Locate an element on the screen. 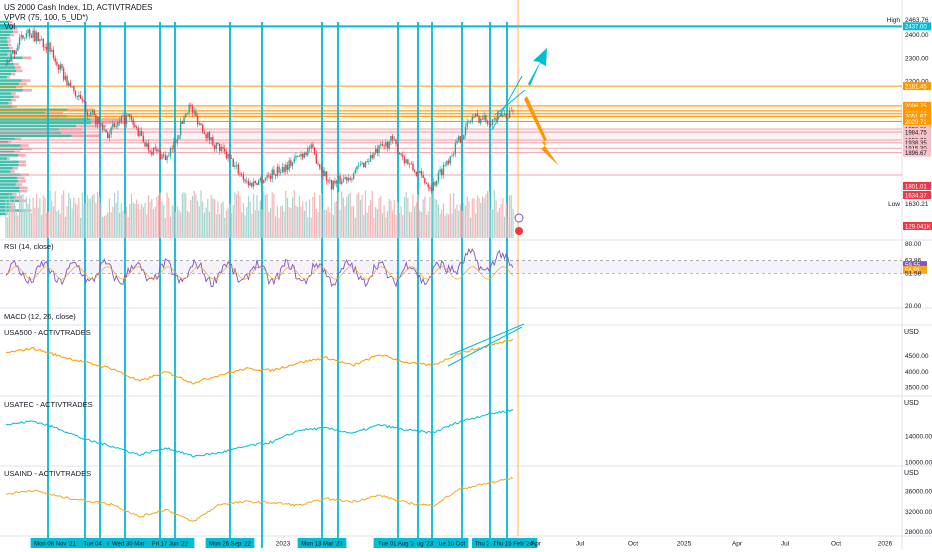 Image resolution: width=932 pixels, height=552 pixels. compare-tick-label: 10000.00 is located at coordinates (918, 463).